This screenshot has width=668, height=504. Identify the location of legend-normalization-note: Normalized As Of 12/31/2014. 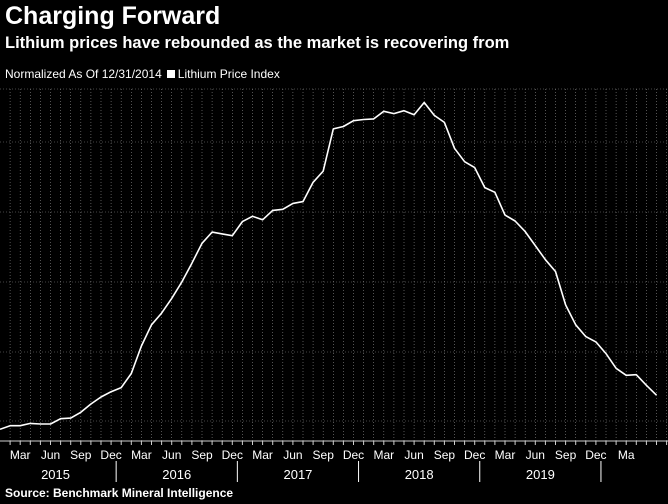
(83, 74).